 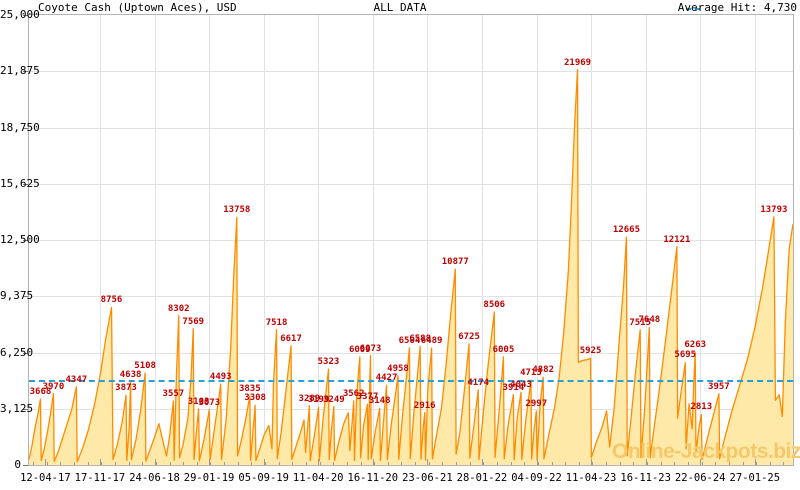 I want to click on x-axis-tick-label: 11-04-23, so click(x=591, y=478).